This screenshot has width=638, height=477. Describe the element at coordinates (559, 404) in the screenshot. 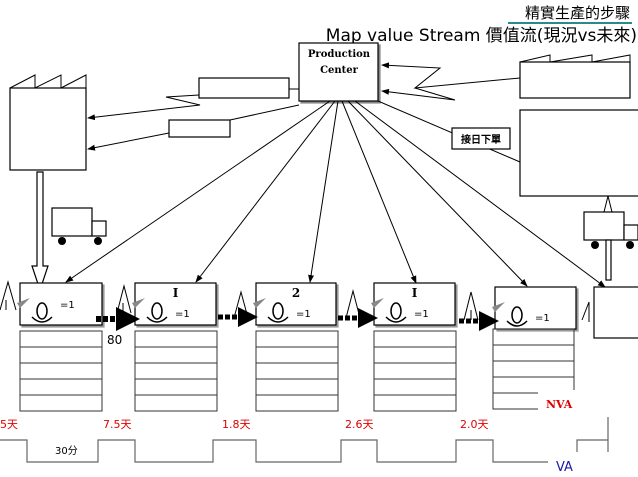

I see `nva-label: NVA` at that location.